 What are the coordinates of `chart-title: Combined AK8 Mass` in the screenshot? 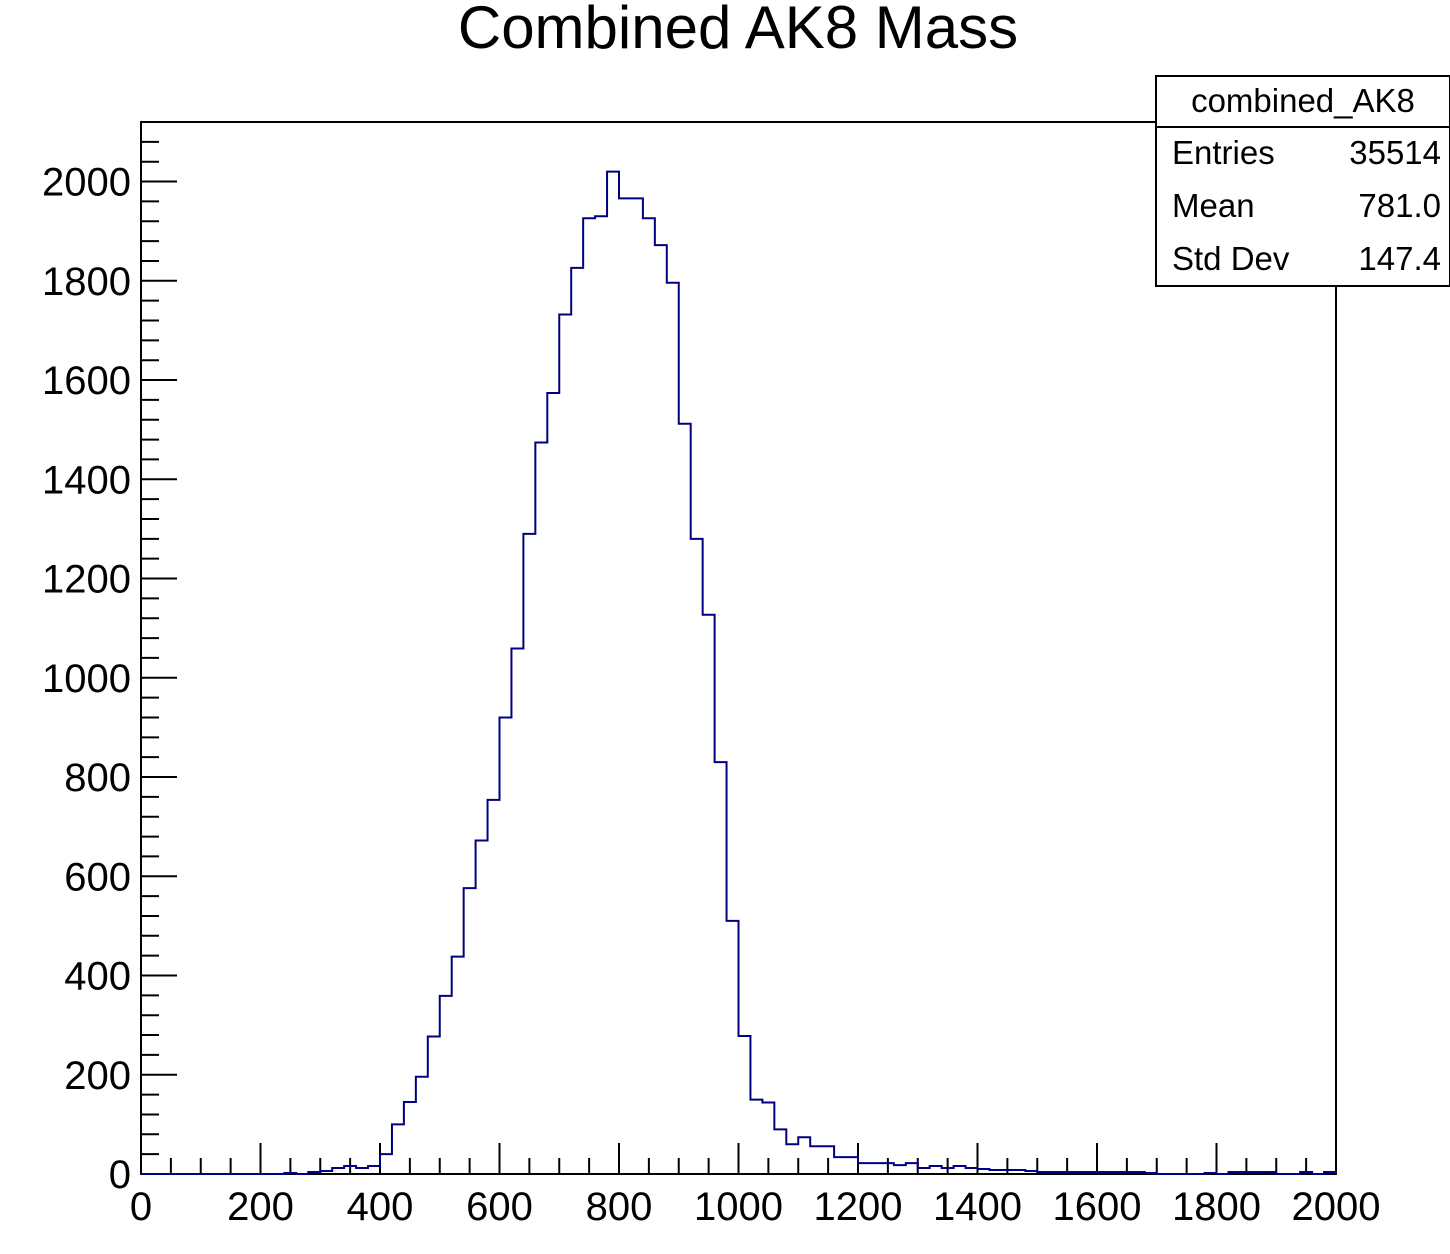 It's located at (738, 30).